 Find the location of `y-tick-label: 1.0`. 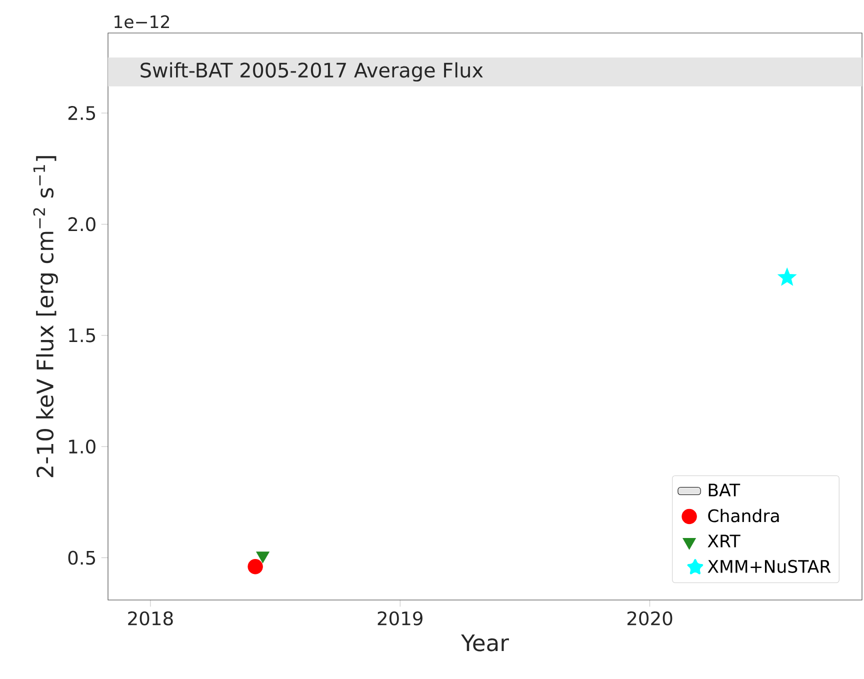

y-tick-label: 1.0 is located at coordinates (82, 447).